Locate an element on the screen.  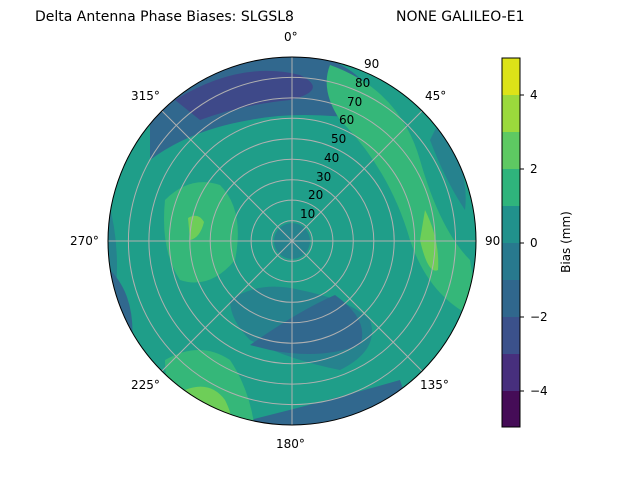
radial-label-60: 60 is located at coordinates (347, 120).